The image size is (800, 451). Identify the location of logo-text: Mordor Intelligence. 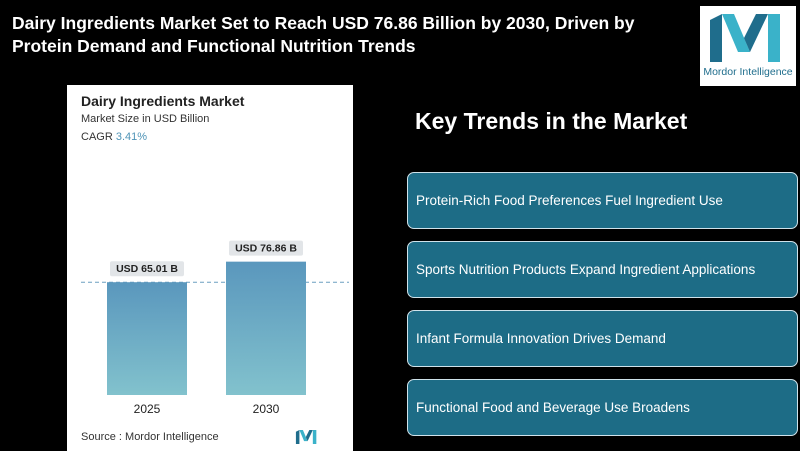
(748, 72).